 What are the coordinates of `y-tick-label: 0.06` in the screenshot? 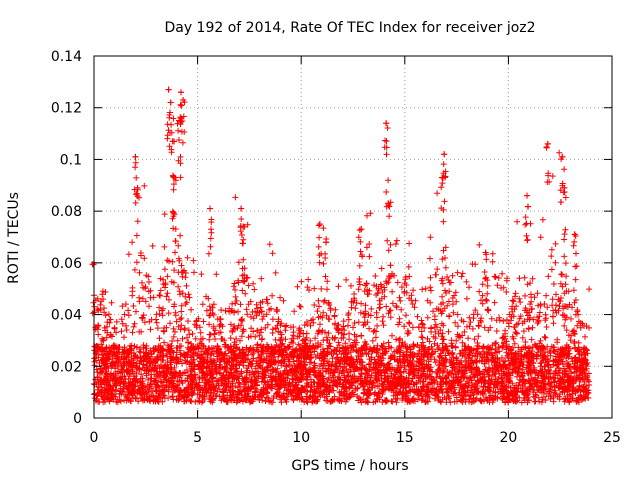 It's located at (66, 264).